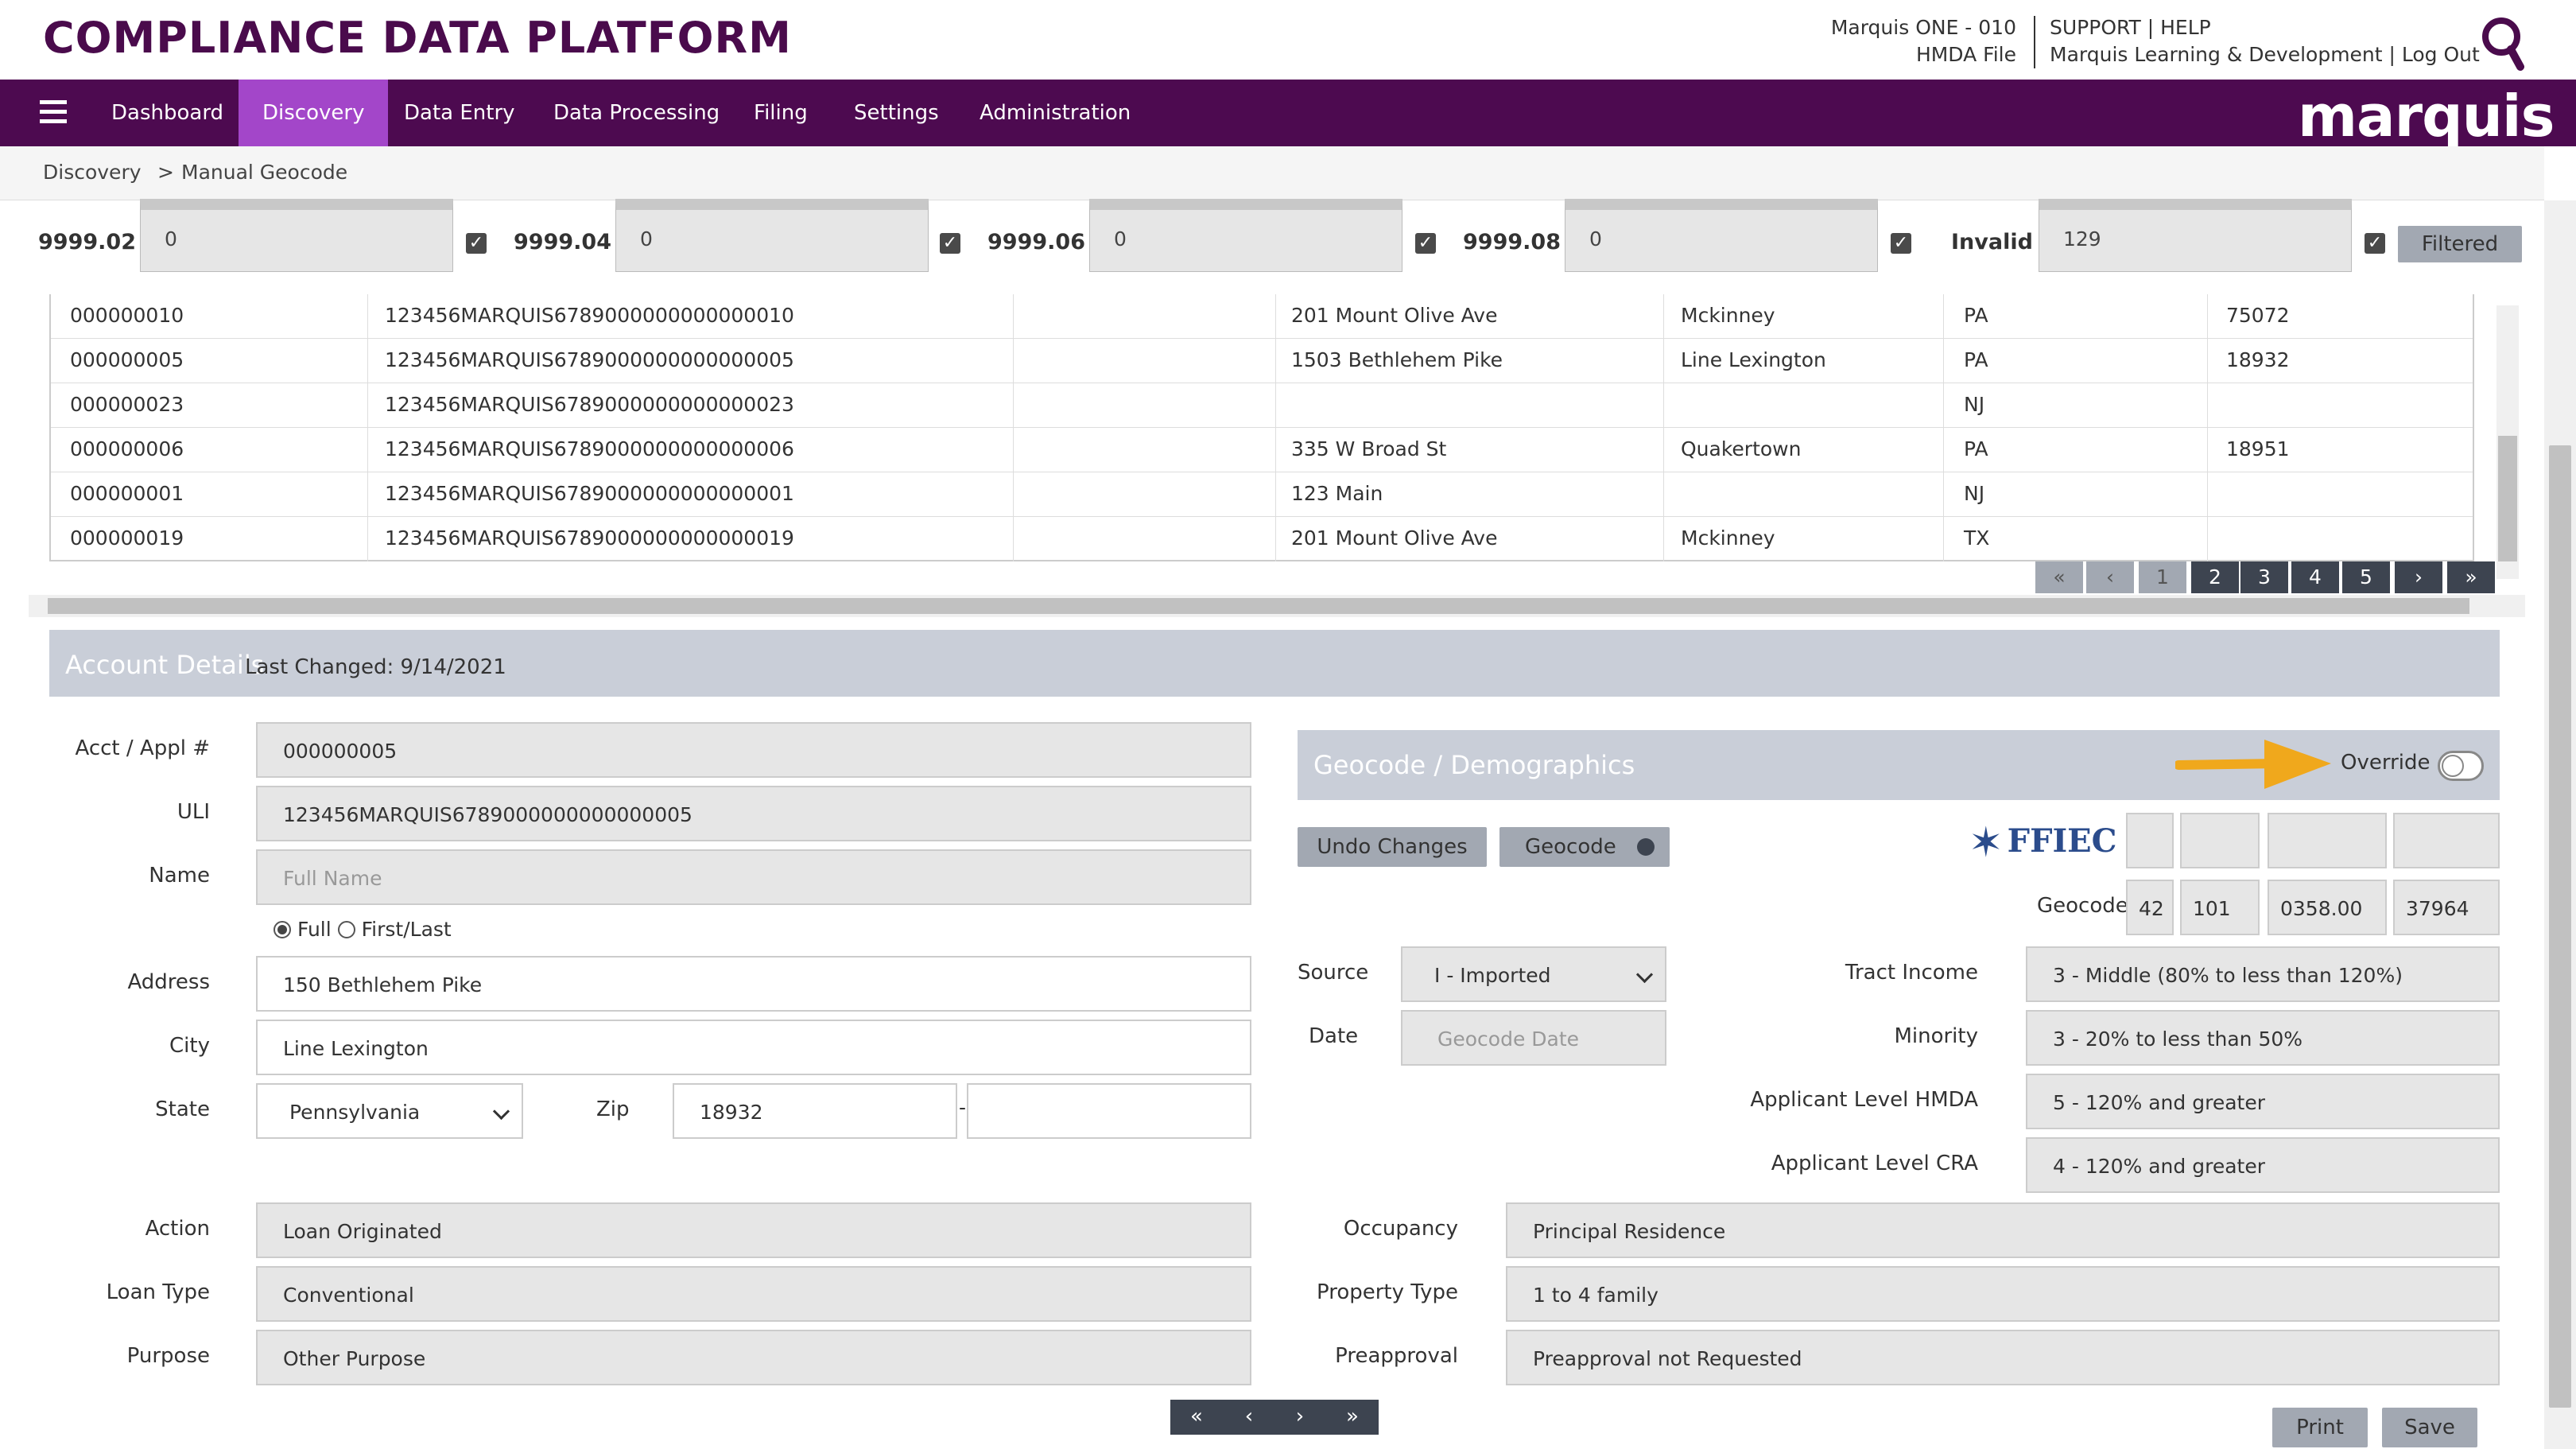 The width and height of the screenshot is (2576, 1449). I want to click on filter-label-9999-04: 9999.04, so click(563, 242).